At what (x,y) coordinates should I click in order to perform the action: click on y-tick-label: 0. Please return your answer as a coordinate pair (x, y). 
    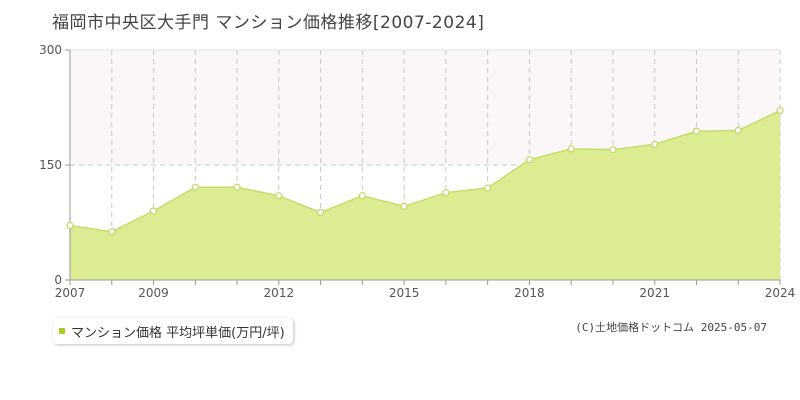
    Looking at the image, I should click on (58, 280).